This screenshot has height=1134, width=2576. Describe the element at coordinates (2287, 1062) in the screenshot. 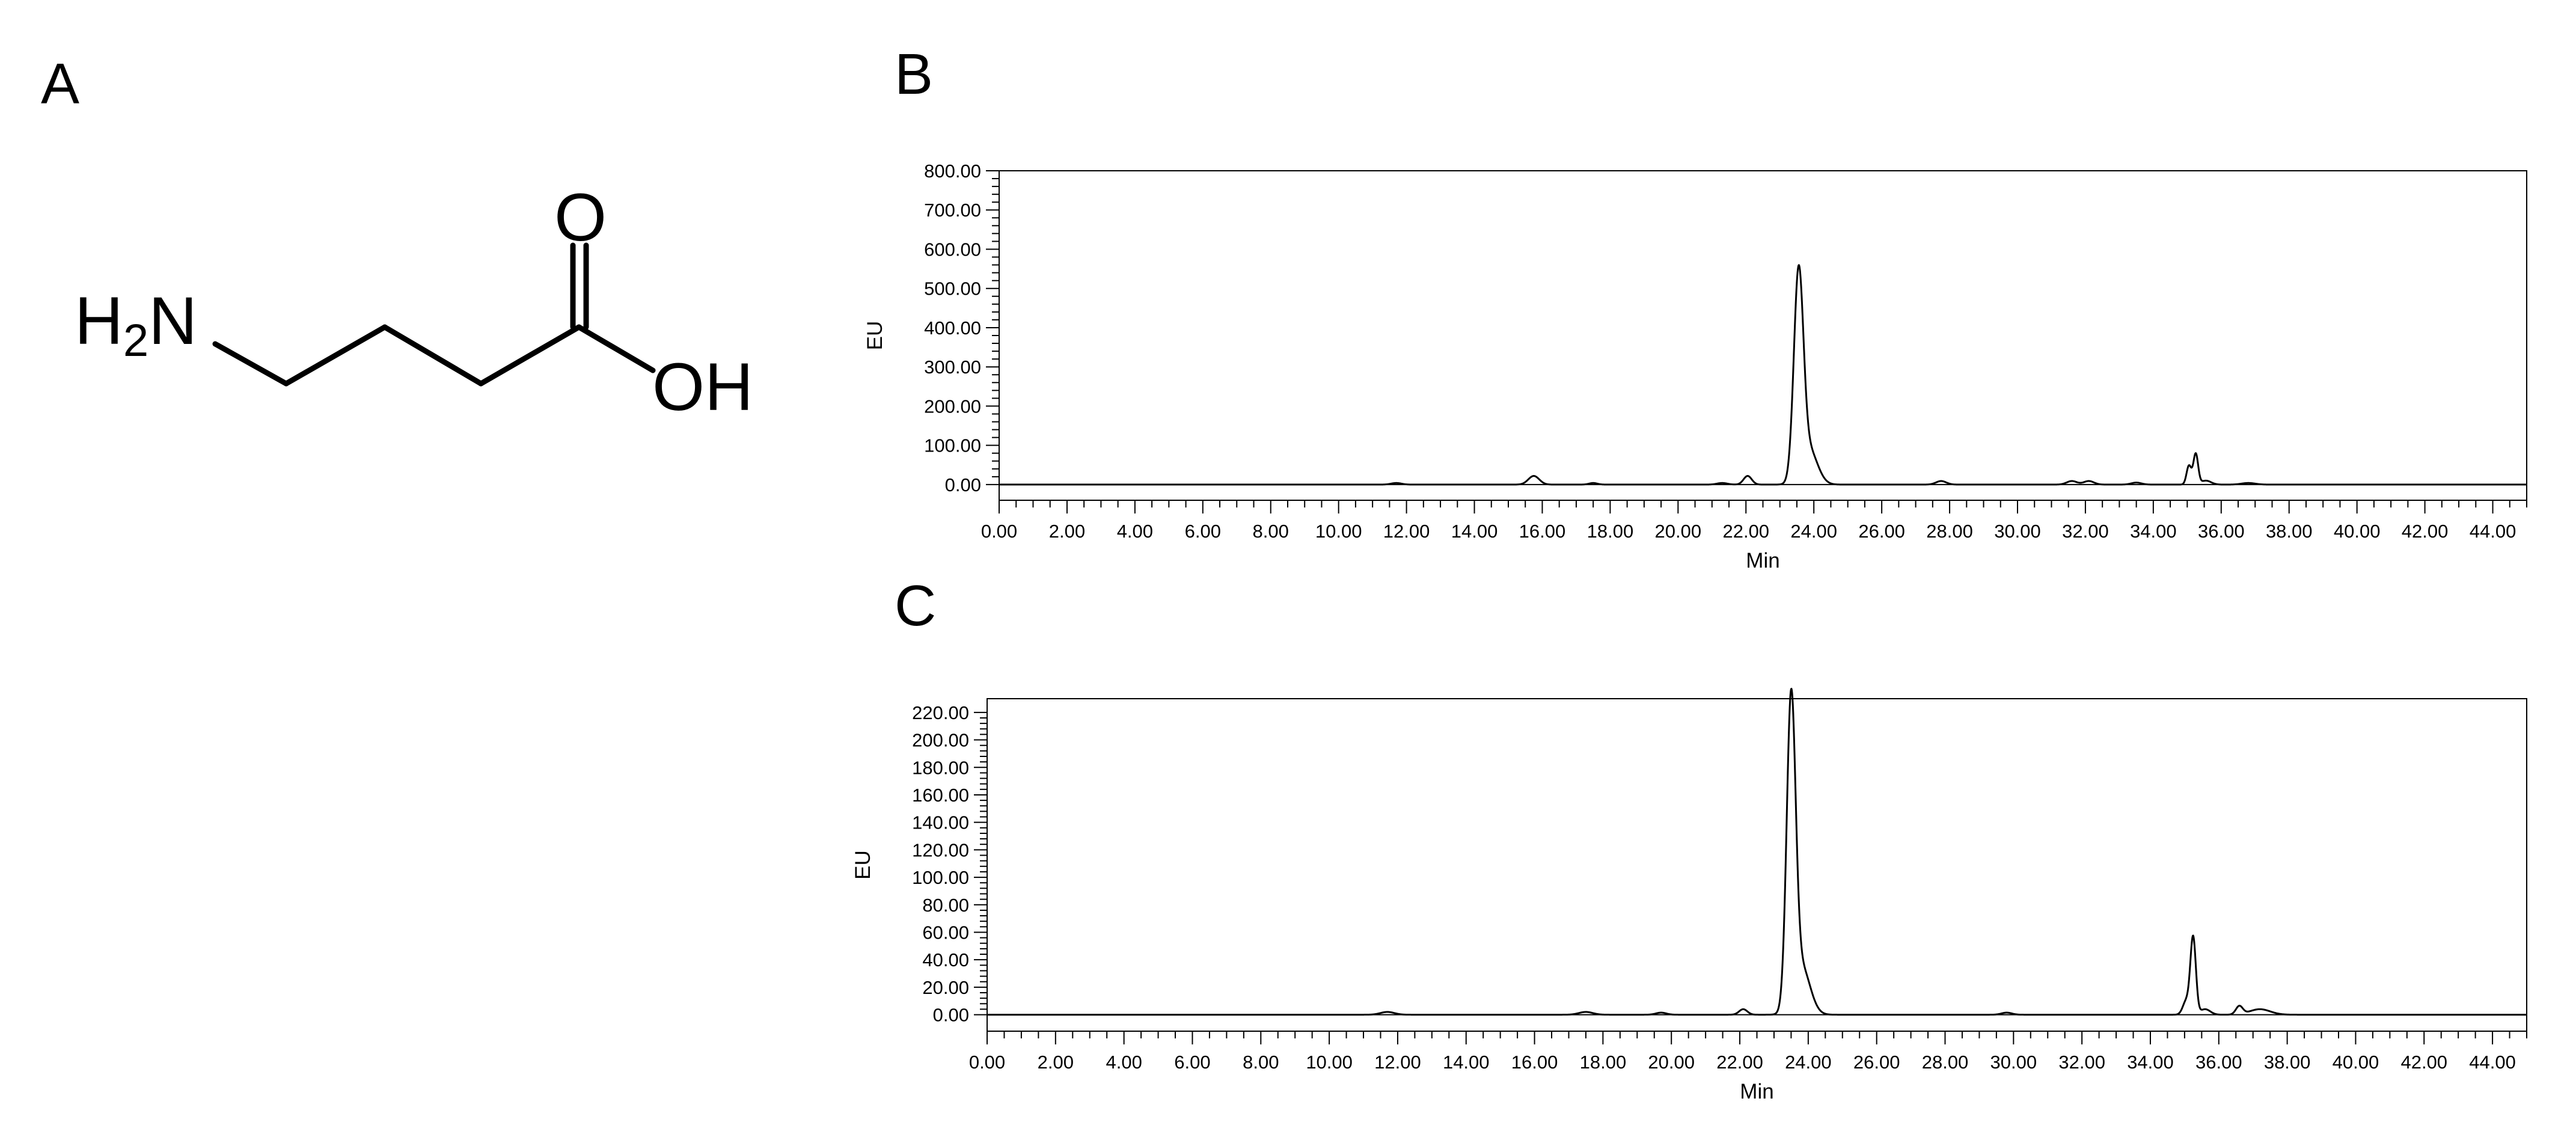

I see `chart-c-x-tick-label: 38.00` at that location.